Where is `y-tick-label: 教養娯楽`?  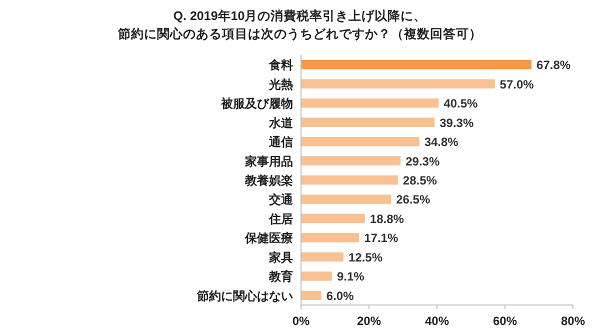 y-tick-label: 教養娯楽 is located at coordinates (268, 181).